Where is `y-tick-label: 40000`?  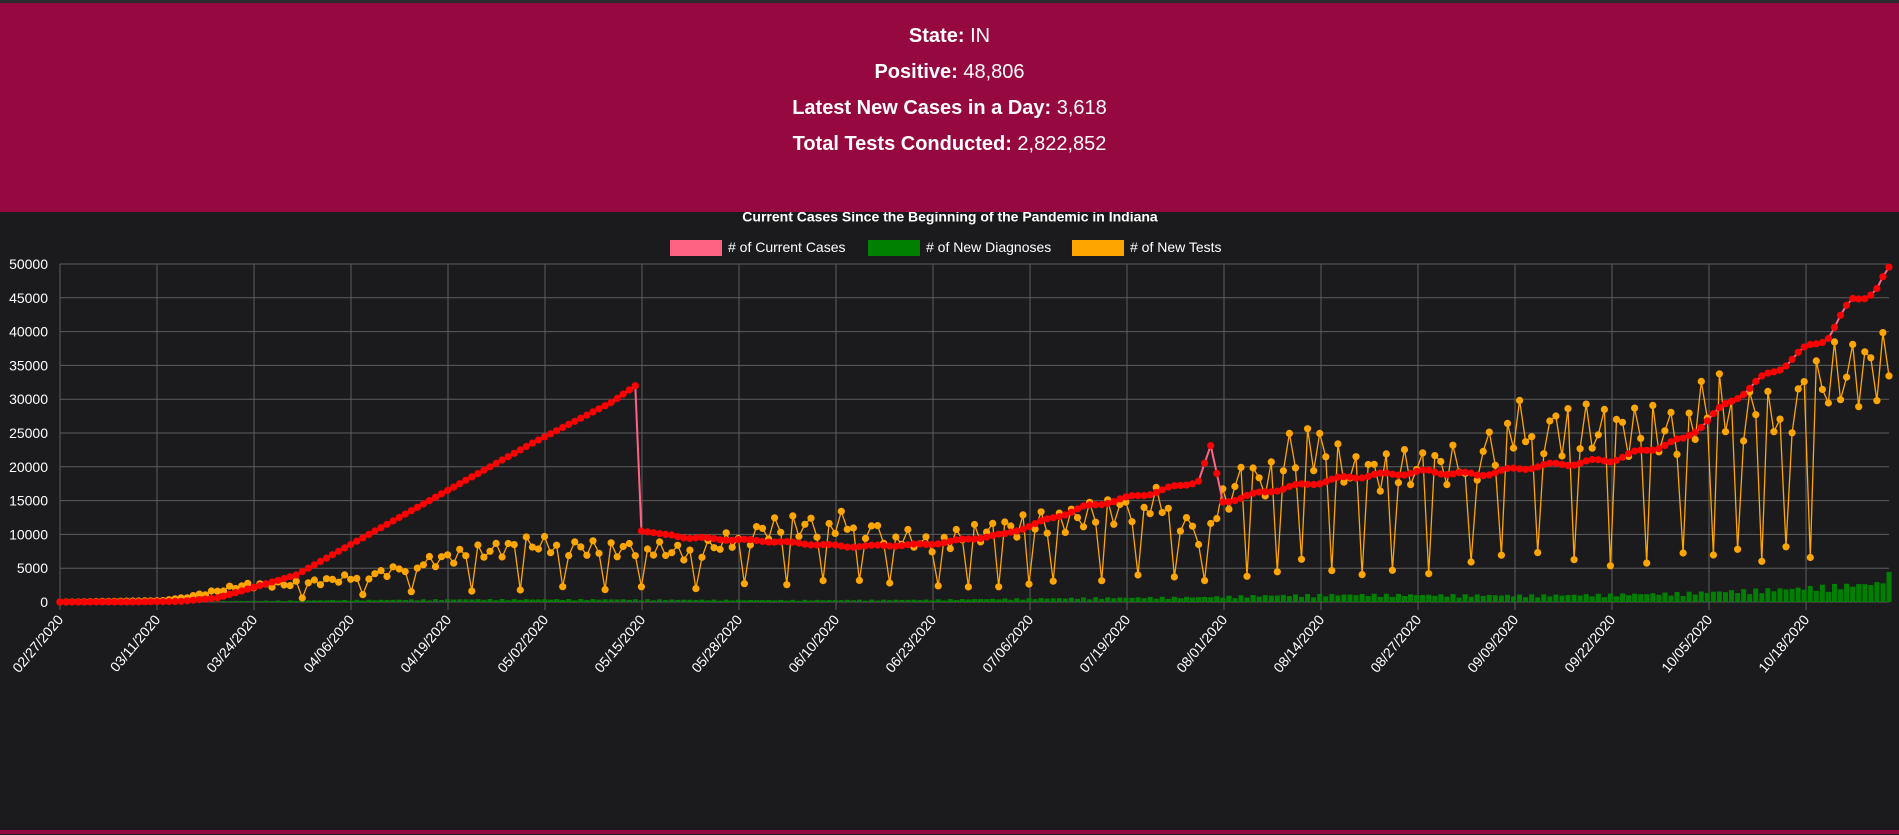 y-tick-label: 40000 is located at coordinates (28, 332).